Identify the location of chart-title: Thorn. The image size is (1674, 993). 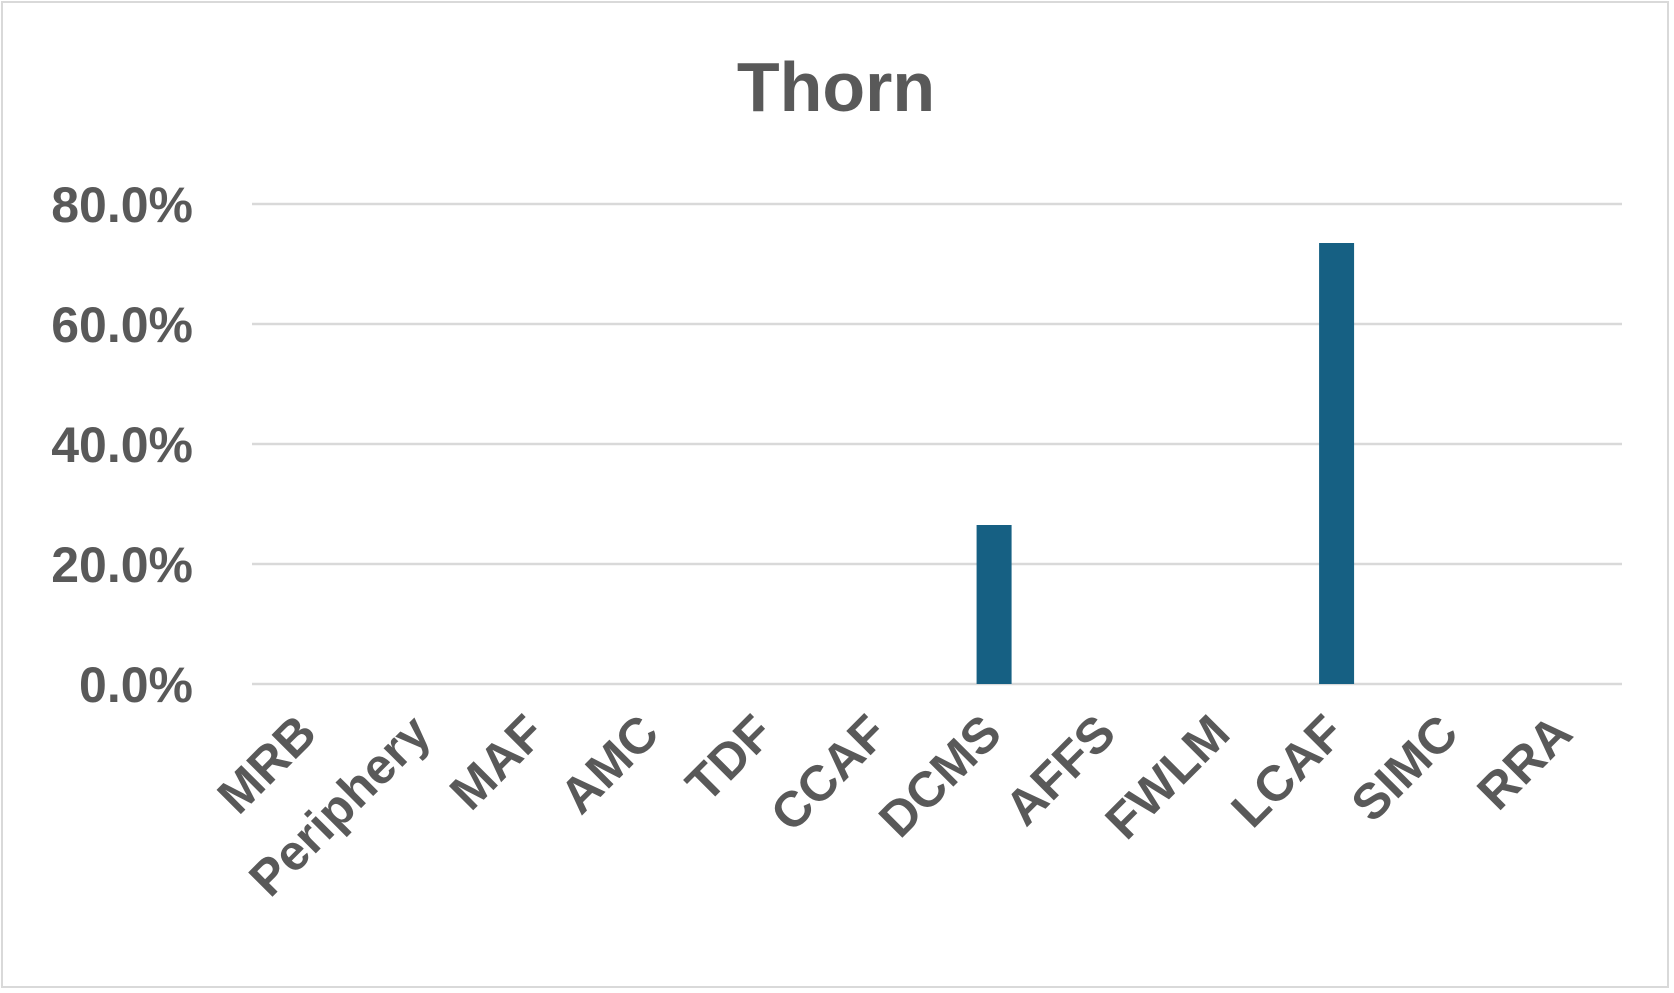
(836, 87).